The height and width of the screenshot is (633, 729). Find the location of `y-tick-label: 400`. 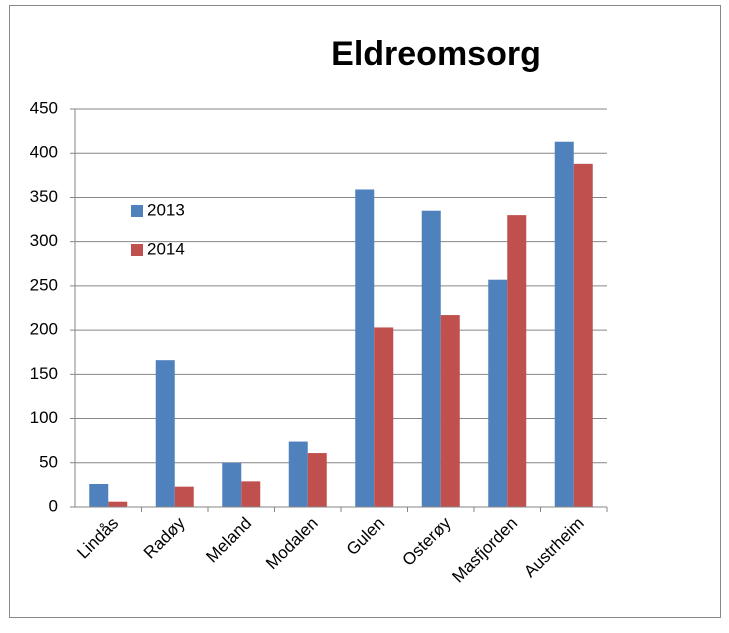

y-tick-label: 400 is located at coordinates (44, 152).